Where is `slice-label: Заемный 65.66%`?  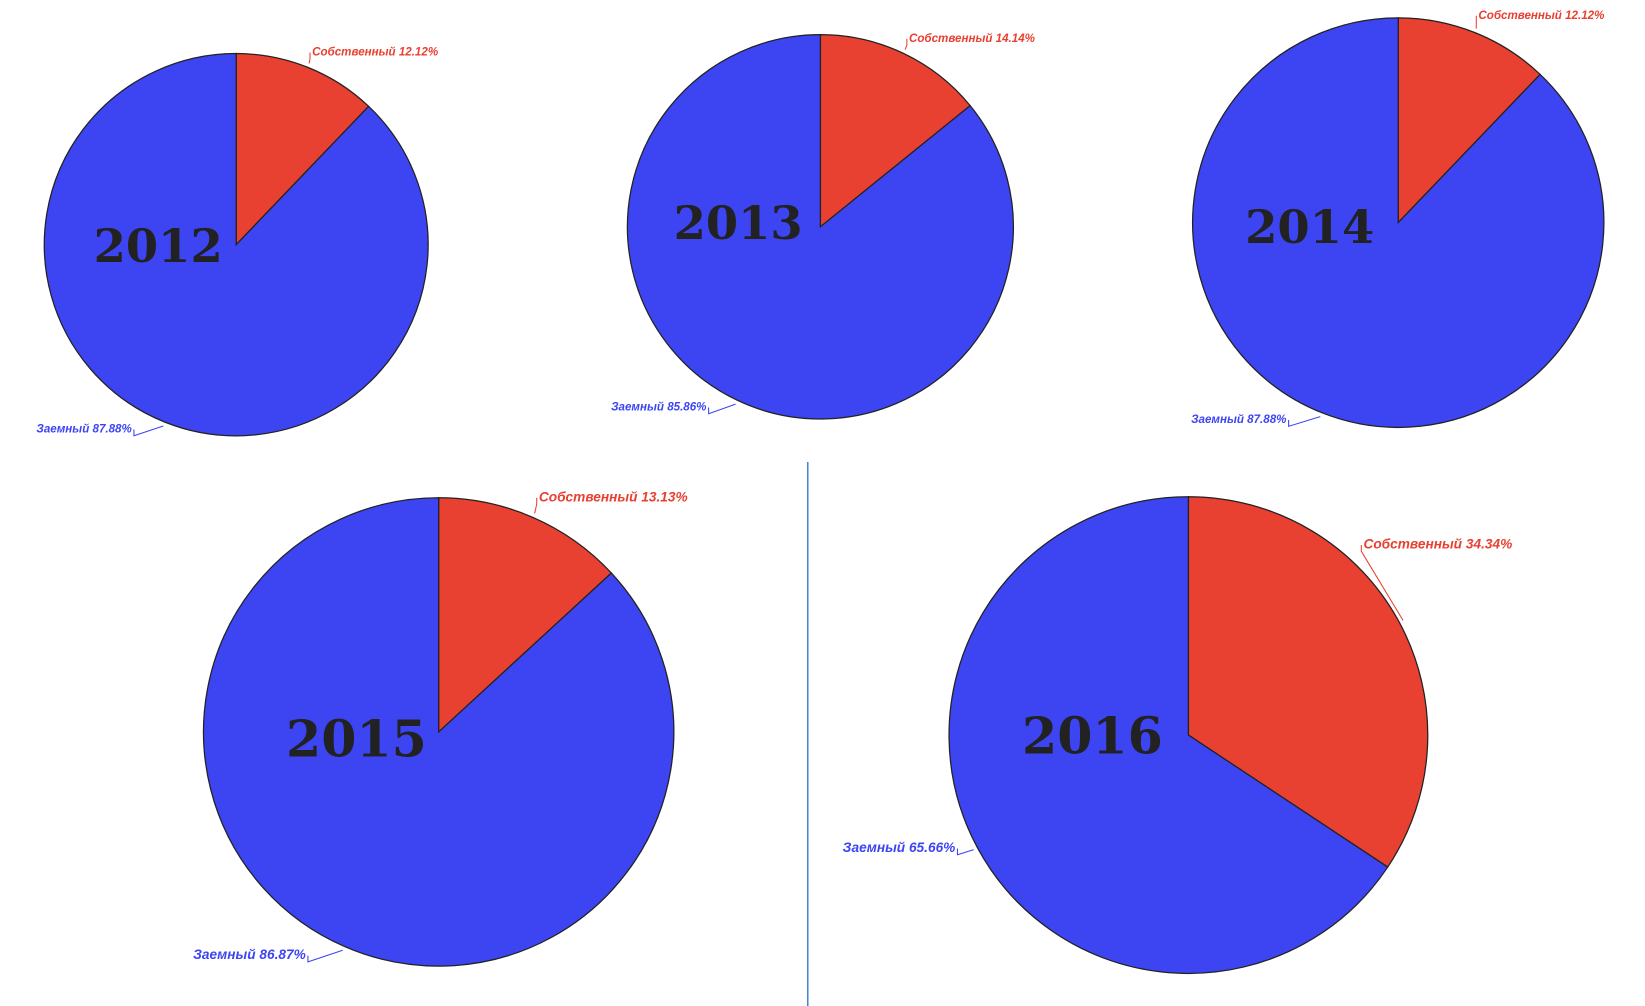
slice-label: Заемный 65.66% is located at coordinates (899, 847).